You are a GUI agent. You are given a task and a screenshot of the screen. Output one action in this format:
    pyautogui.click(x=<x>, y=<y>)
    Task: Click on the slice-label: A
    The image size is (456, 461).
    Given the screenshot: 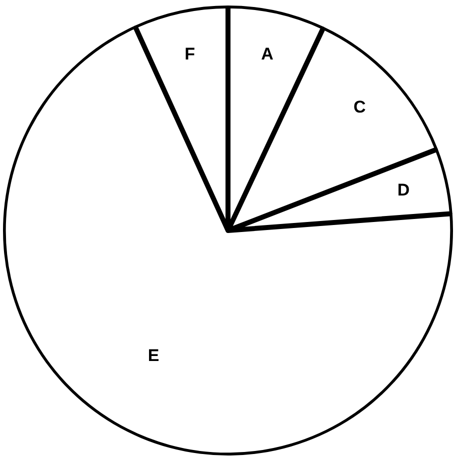 What is the action you would take?
    pyautogui.click(x=267, y=54)
    